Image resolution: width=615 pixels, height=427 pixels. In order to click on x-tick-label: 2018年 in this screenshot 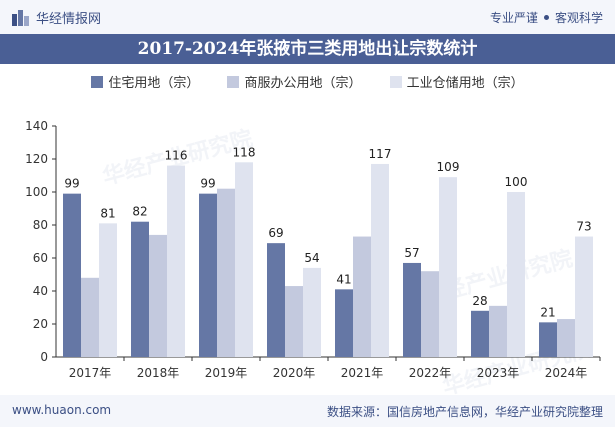, I will do `click(158, 373)`.